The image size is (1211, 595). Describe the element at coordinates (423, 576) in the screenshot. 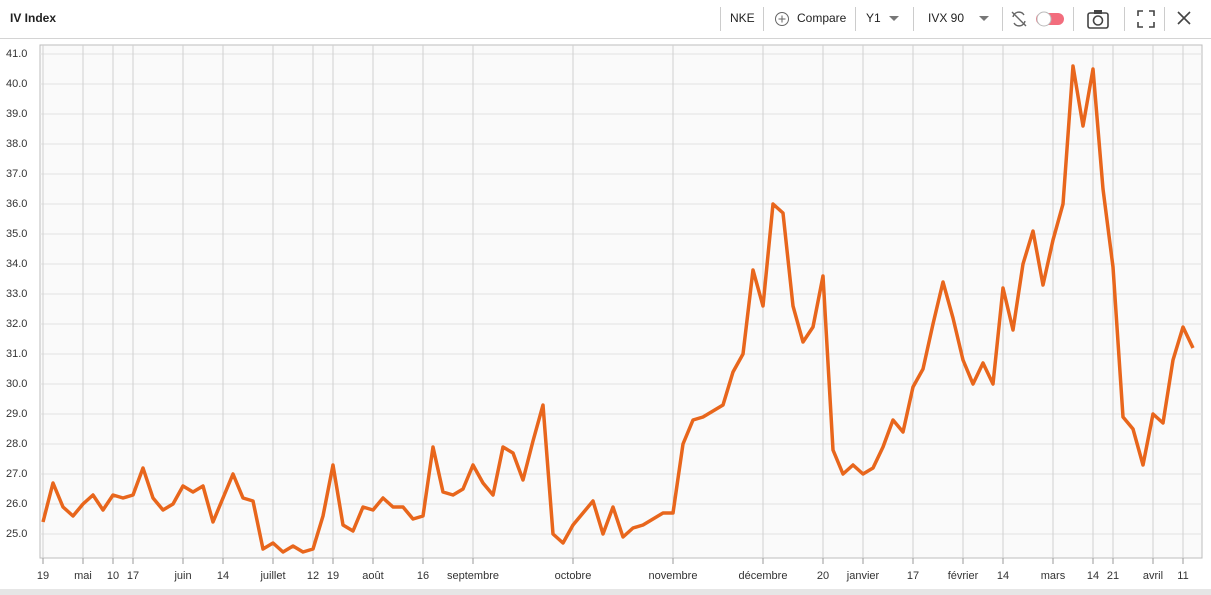

I see `x-tick-label: 16` at that location.